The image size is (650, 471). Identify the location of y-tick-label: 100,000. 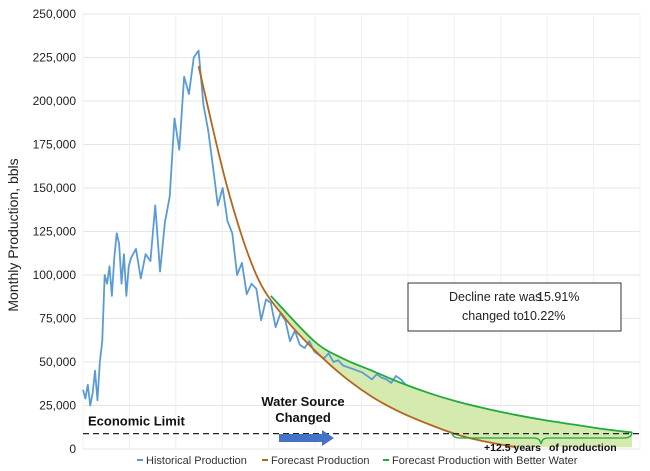
(55, 275).